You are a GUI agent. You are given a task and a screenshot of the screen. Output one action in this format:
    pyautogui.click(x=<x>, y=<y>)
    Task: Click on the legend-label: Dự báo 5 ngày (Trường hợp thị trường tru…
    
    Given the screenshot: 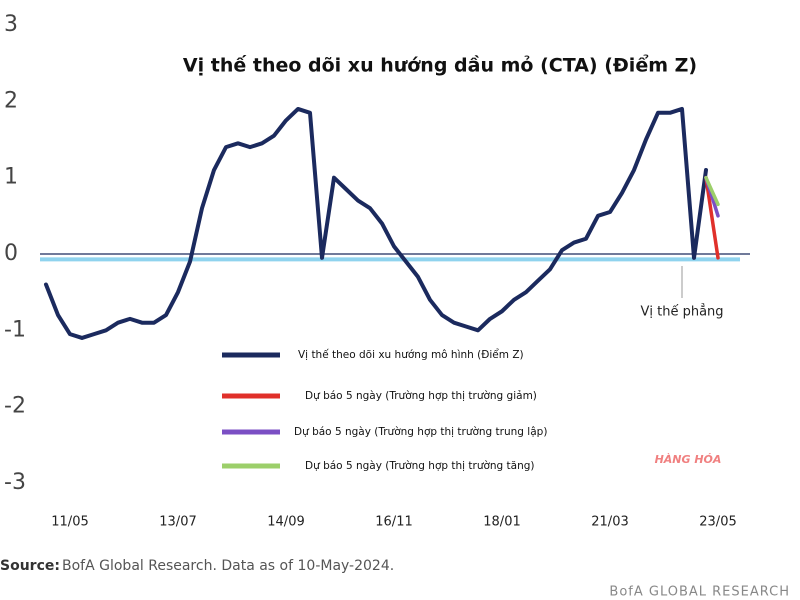 What is the action you would take?
    pyautogui.click(x=420, y=432)
    